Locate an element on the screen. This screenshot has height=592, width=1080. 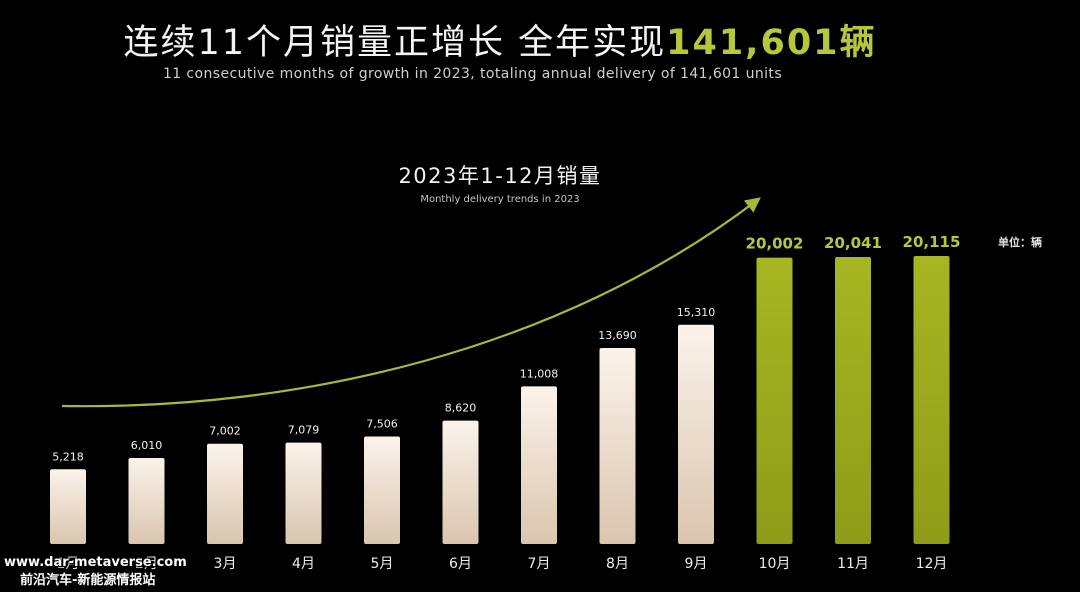
category-label-7: 7月 is located at coordinates (539, 564).